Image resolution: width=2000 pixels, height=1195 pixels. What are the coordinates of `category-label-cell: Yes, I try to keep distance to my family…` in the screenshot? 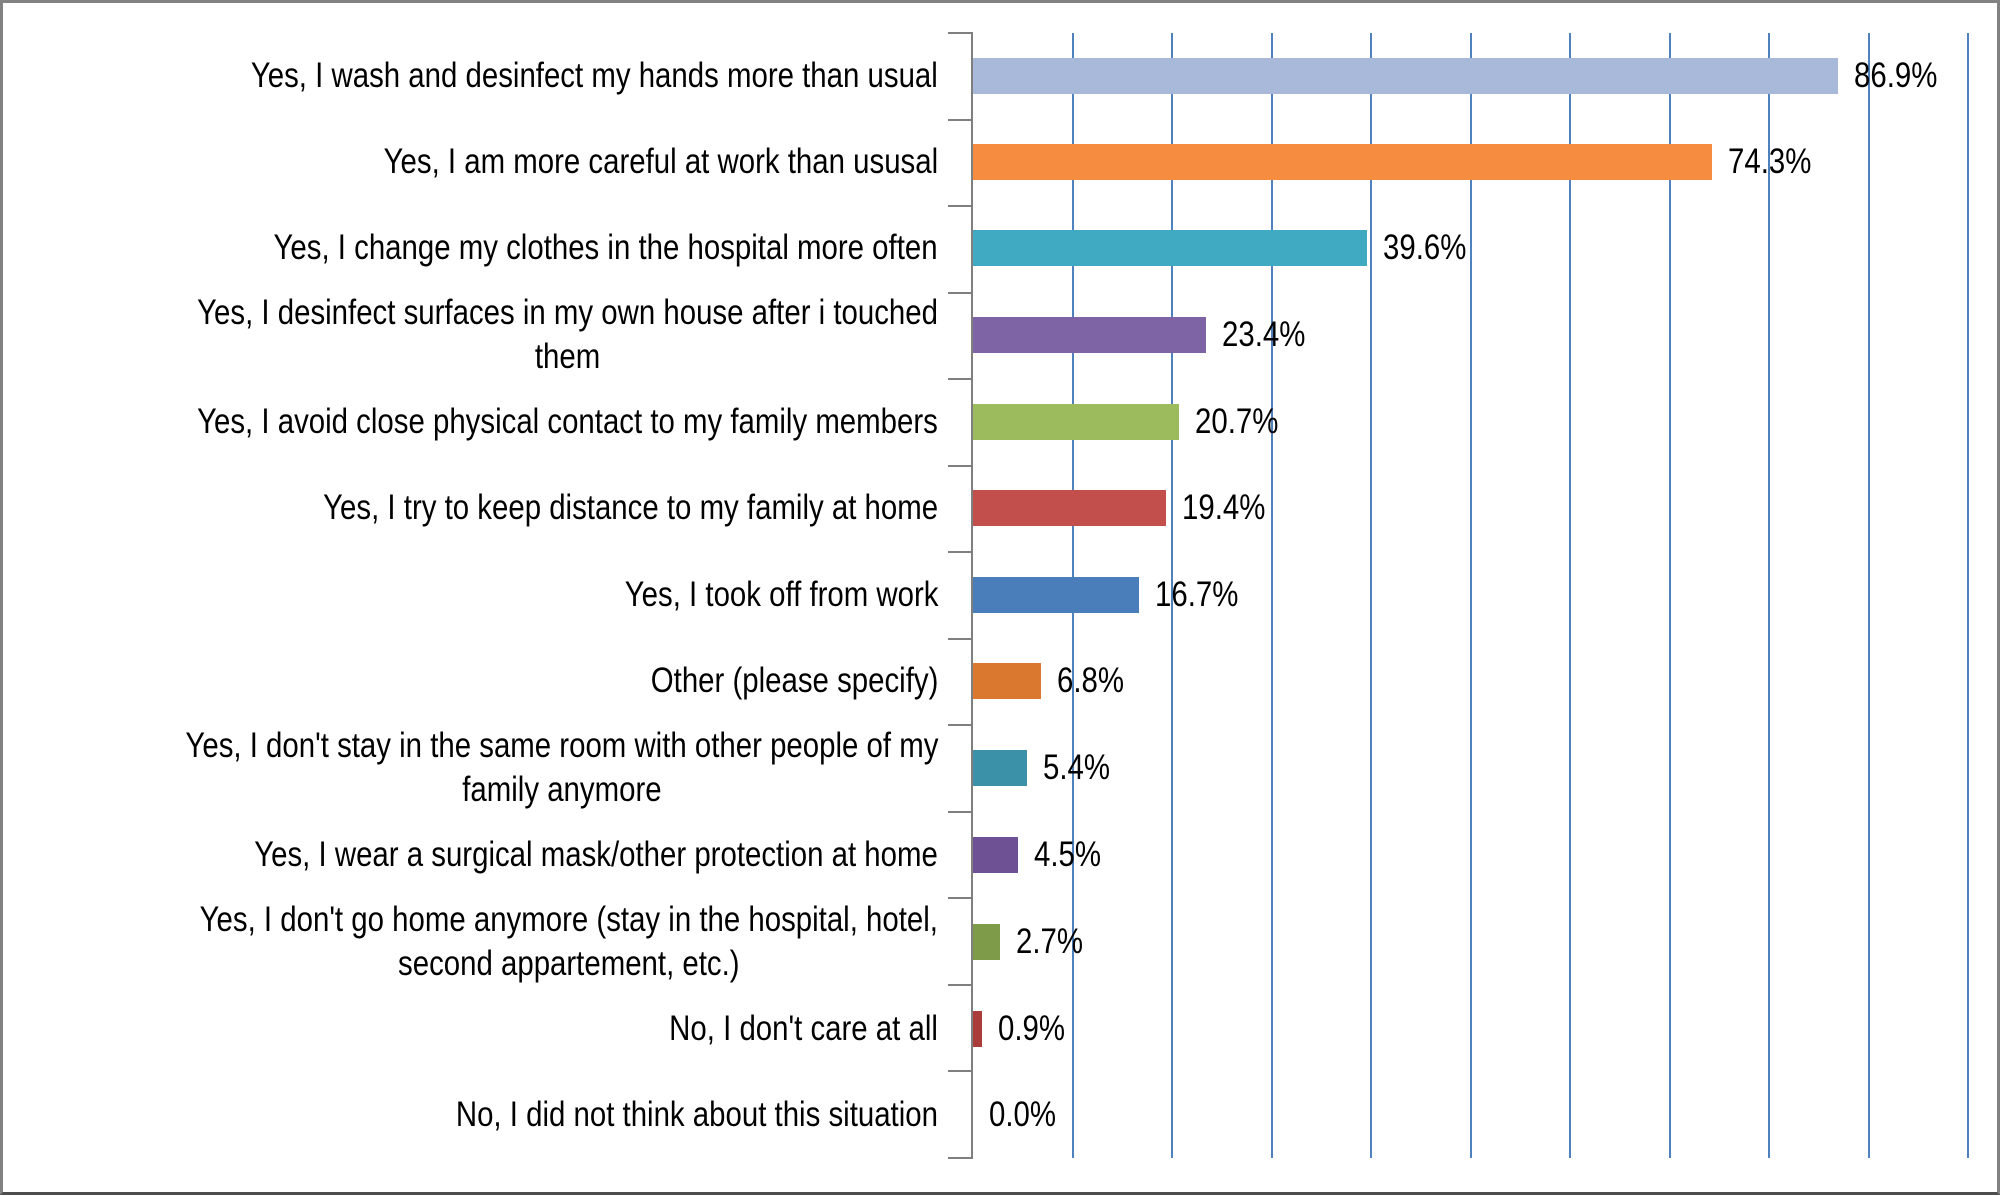 It's located at (488, 508).